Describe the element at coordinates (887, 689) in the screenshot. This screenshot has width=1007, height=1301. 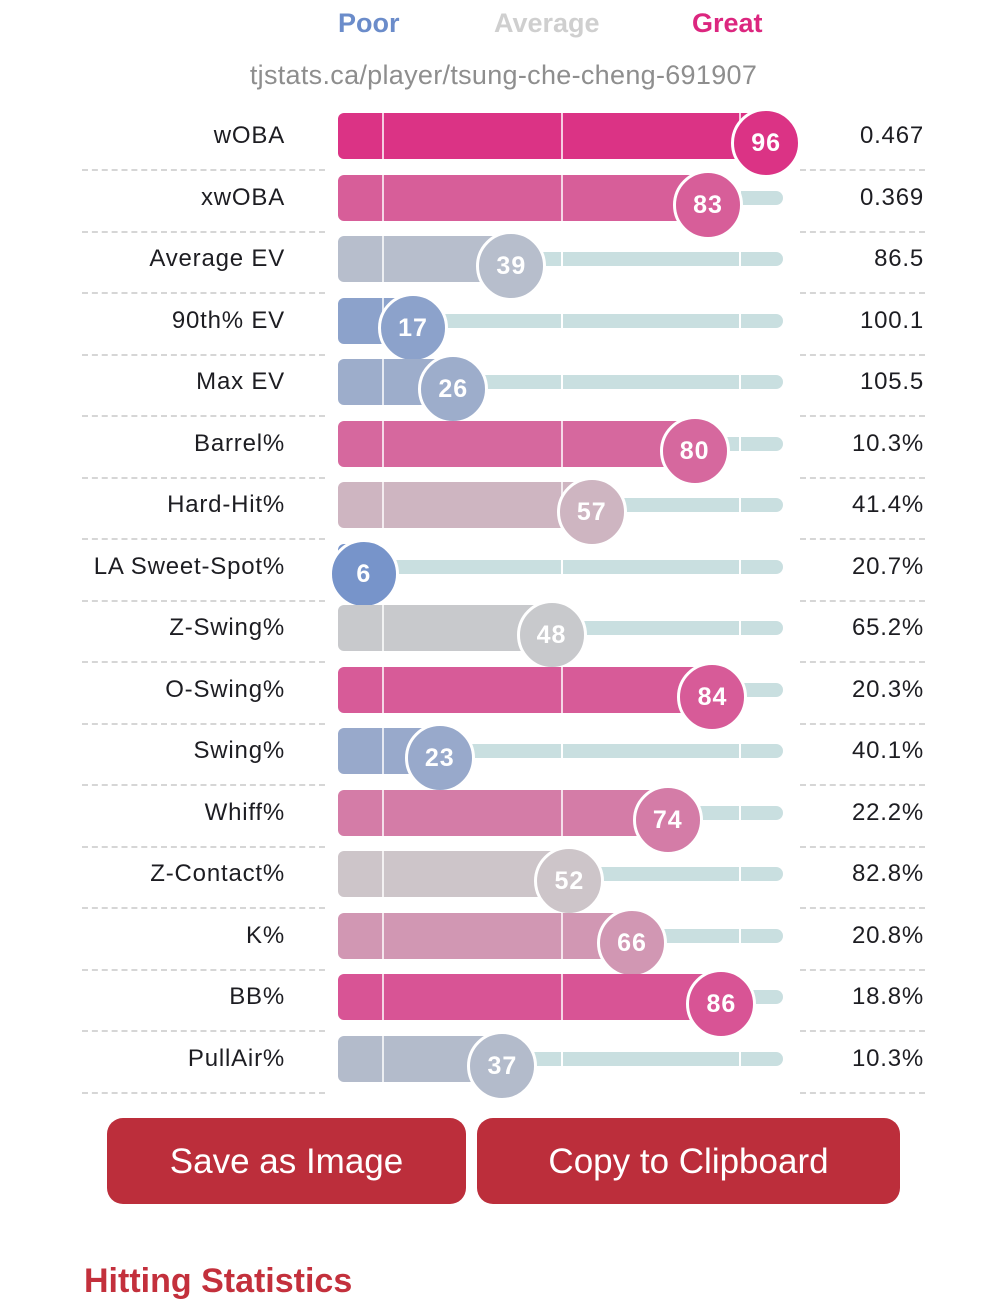
I see `stat-value: 20.3%` at that location.